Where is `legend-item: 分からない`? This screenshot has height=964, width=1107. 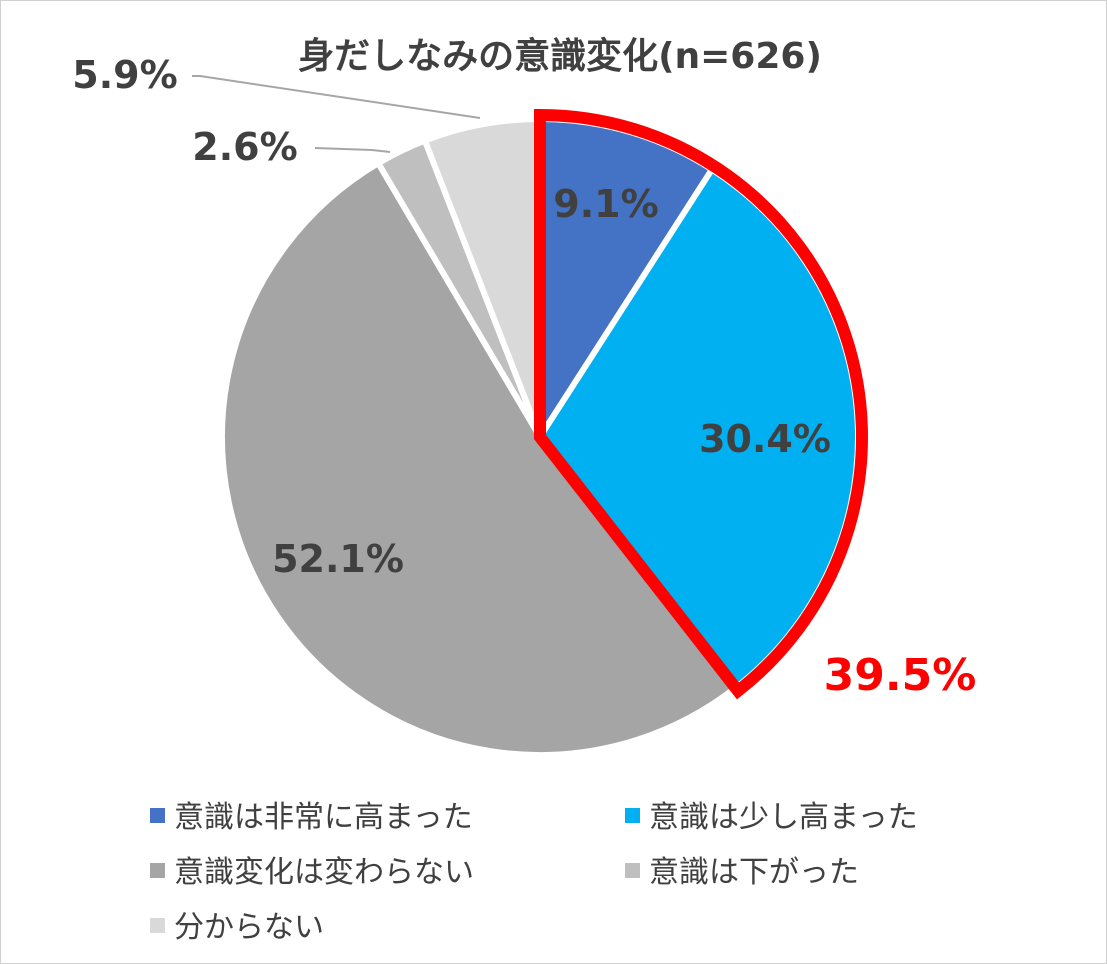 legend-item: 分からない is located at coordinates (237, 927).